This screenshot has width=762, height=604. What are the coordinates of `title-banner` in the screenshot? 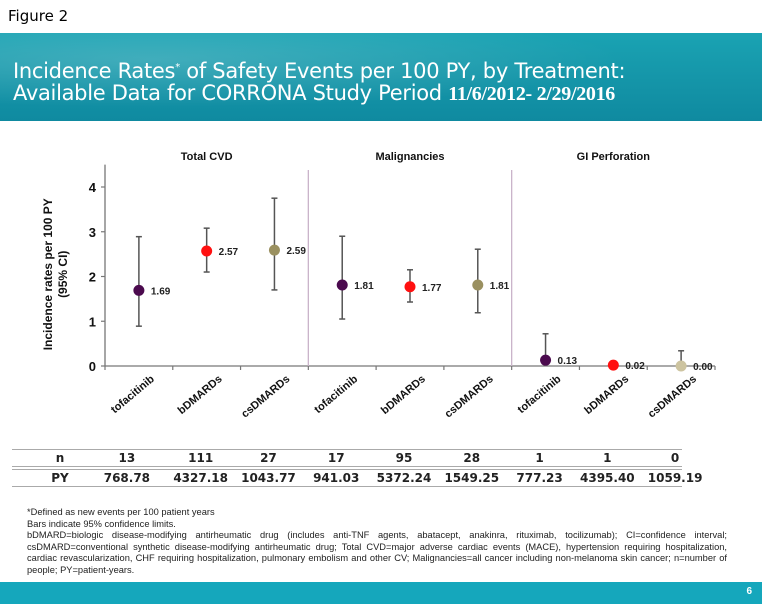 It's located at (381, 77).